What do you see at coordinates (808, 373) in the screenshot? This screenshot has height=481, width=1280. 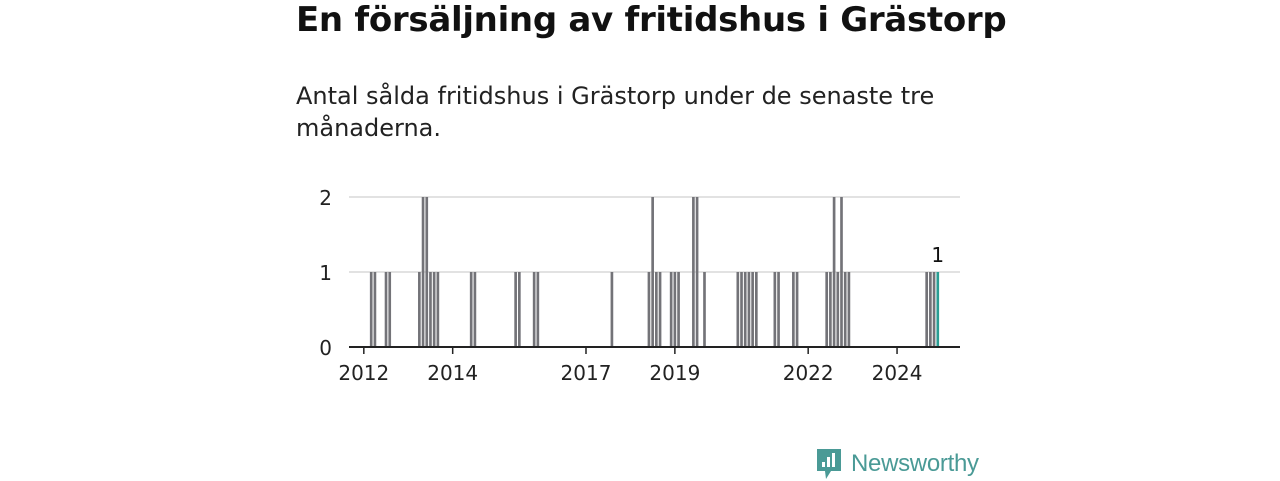 I see `x-tick-label: 2022` at bounding box center [808, 373].